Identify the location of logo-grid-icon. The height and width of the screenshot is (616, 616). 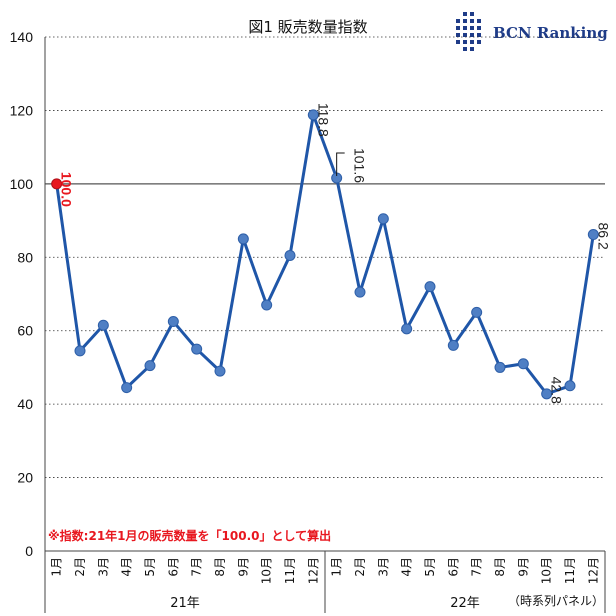
(468, 31).